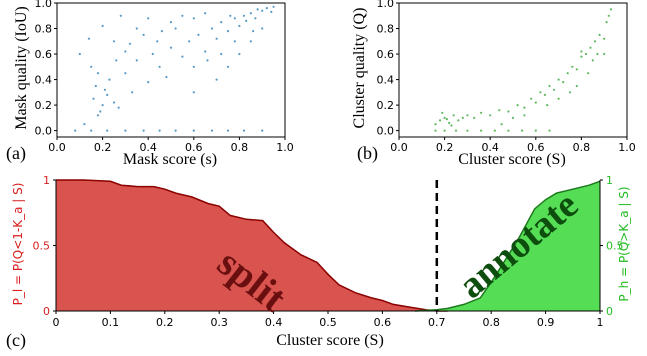 The width and height of the screenshot is (647, 356). Describe the element at coordinates (386, 54) in the screenshot. I see `y-tick-label: 0.6` at that location.